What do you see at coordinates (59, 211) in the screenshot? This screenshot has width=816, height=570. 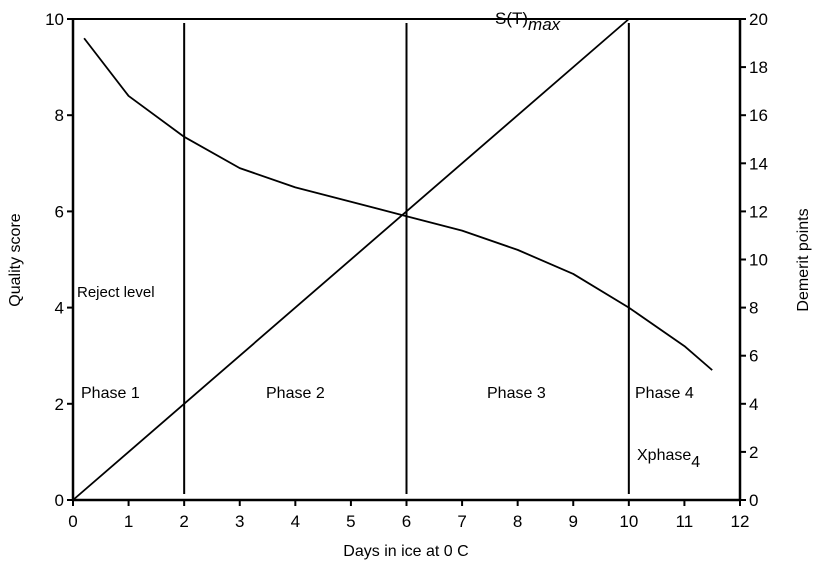 I see `y-tick-label: 6` at bounding box center [59, 211].